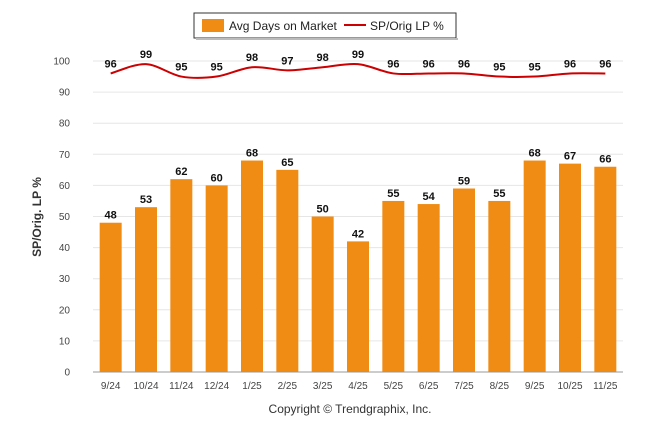 The width and height of the screenshot is (646, 434). I want to click on bar-data-label: 65, so click(287, 163).